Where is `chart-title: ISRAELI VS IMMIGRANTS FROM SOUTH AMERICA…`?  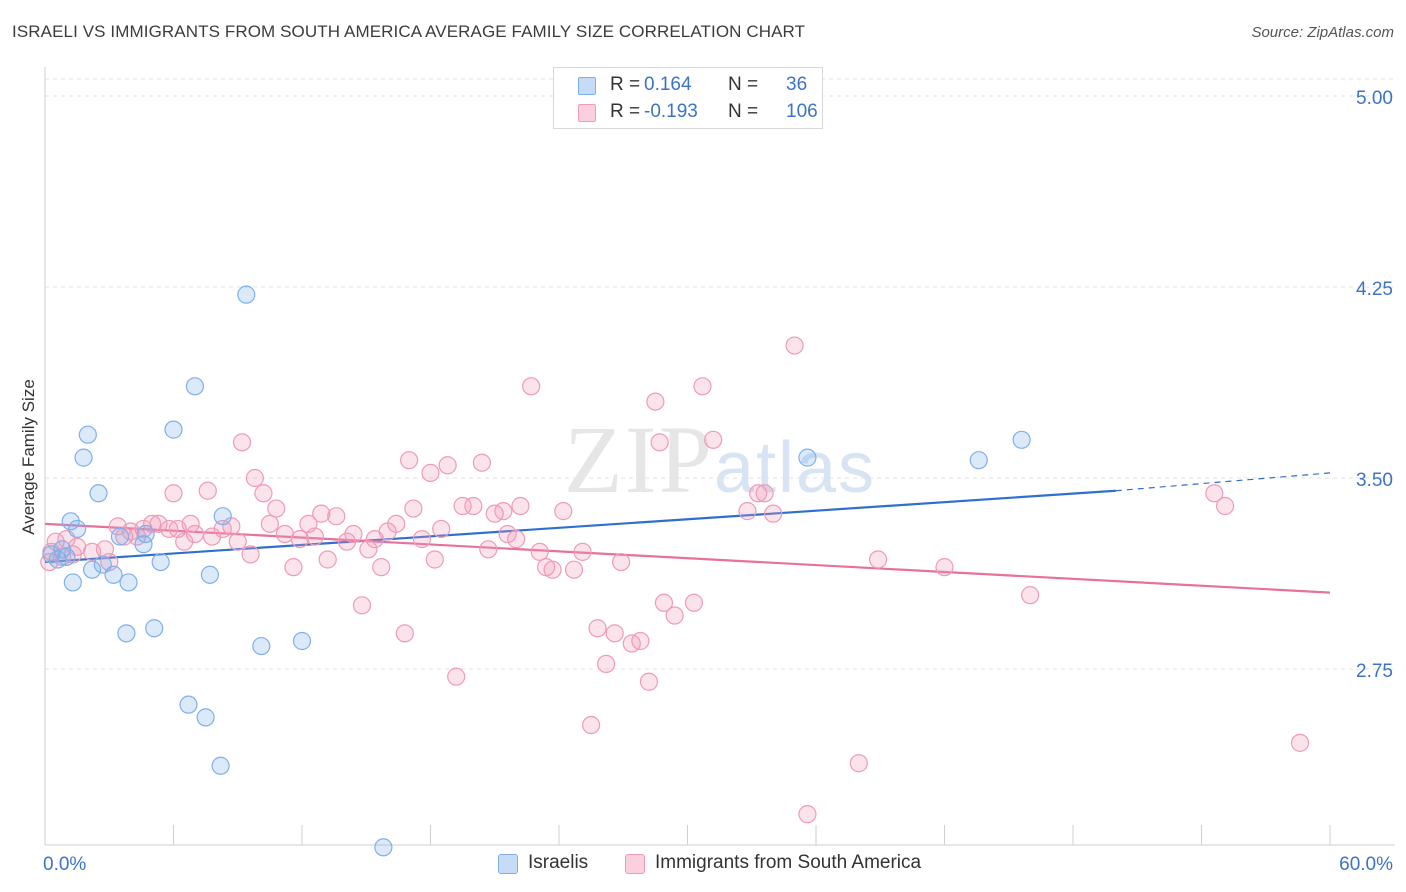
chart-title: ISRAELI VS IMMIGRANTS FROM SOUTH AMERICA… is located at coordinates (409, 31).